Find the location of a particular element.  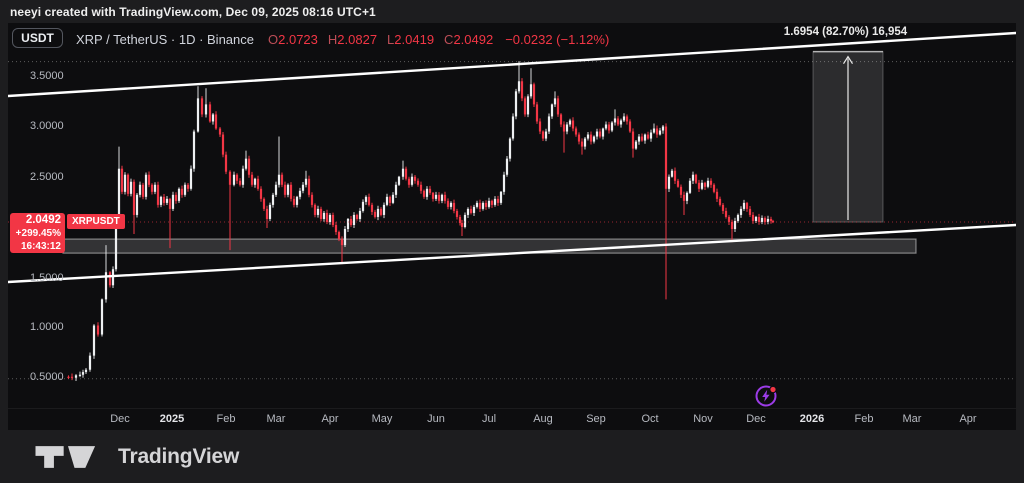

price-axis-label: 3.5000 is located at coordinates (47, 76).